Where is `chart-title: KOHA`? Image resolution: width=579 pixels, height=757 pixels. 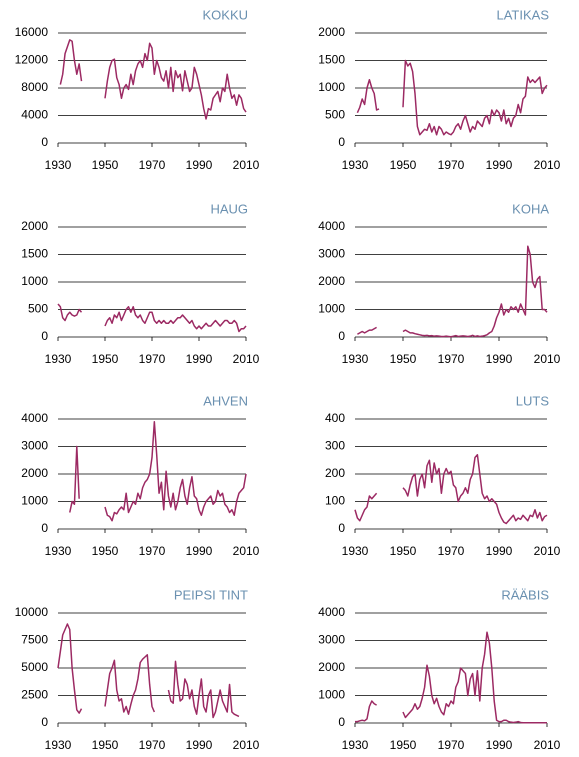
chart-title: KOHA is located at coordinates (530, 208).